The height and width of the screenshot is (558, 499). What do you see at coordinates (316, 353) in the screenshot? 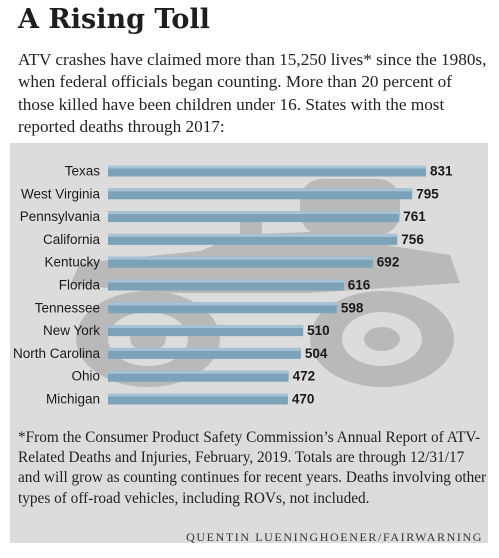
I see `value-label: 504` at bounding box center [316, 353].